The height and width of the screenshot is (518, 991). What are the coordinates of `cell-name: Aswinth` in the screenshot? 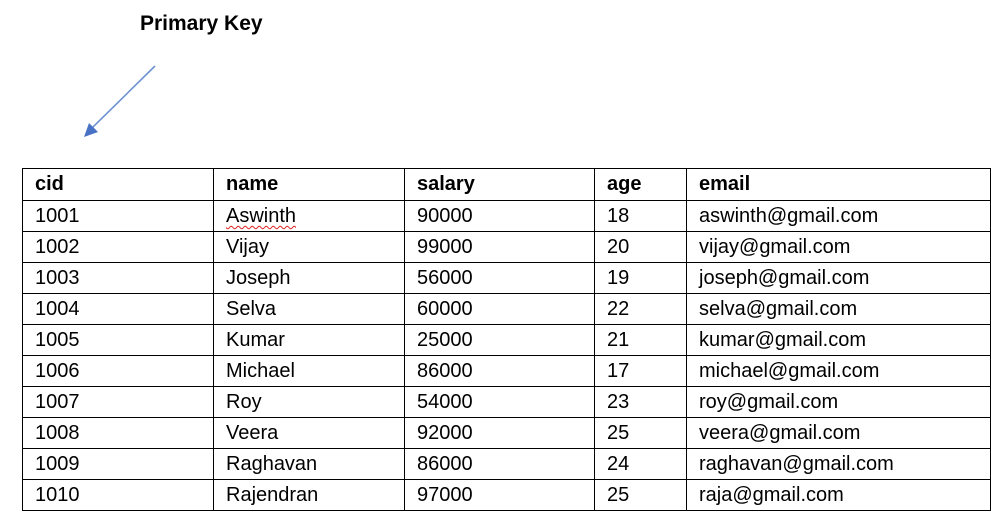 It's located at (309, 216).